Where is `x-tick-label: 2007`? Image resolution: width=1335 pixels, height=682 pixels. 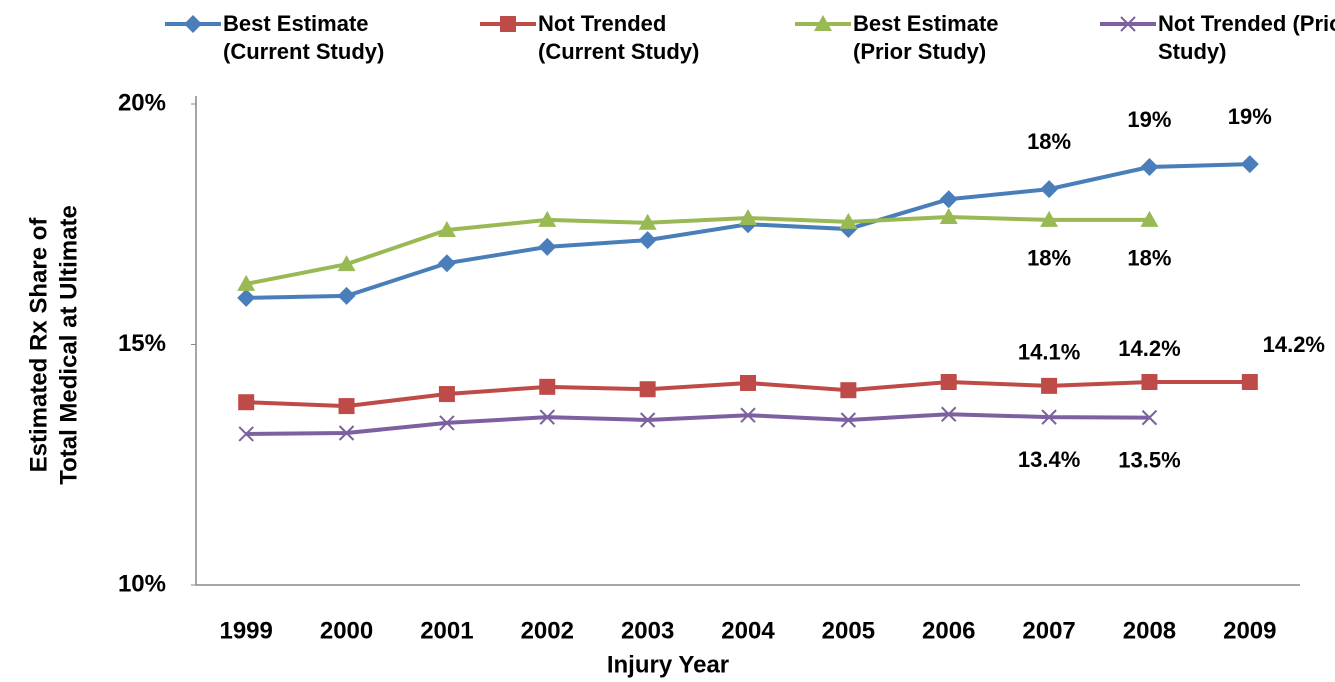
x-tick-label: 2007 is located at coordinates (1048, 630).